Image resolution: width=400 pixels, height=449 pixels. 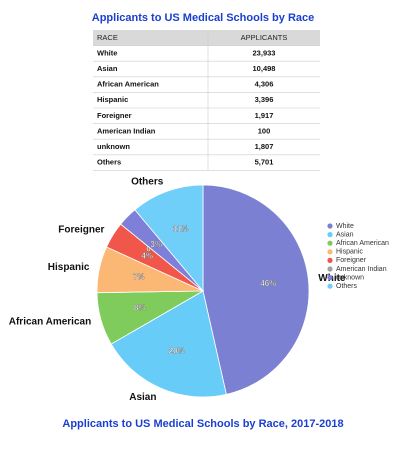 I want to click on table-header: APPLICANTS, so click(x=264, y=37).